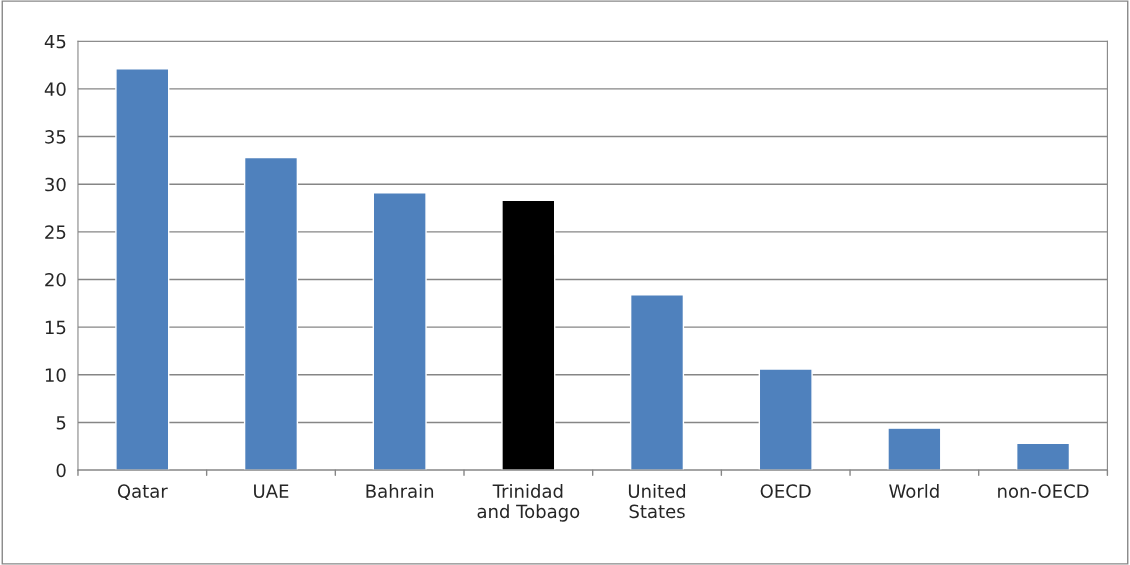 The height and width of the screenshot is (565, 1130). Describe the element at coordinates (55, 41) in the screenshot. I see `y-tick-label: 45` at that location.